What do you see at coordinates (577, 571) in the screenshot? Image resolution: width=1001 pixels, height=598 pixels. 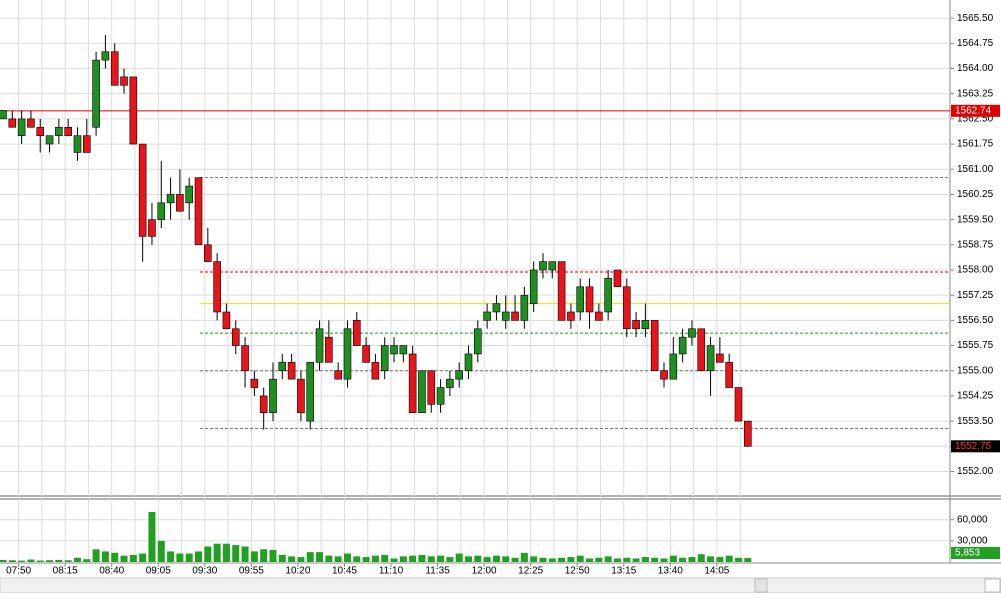 I see `x-tick-label: 12:50` at bounding box center [577, 571].